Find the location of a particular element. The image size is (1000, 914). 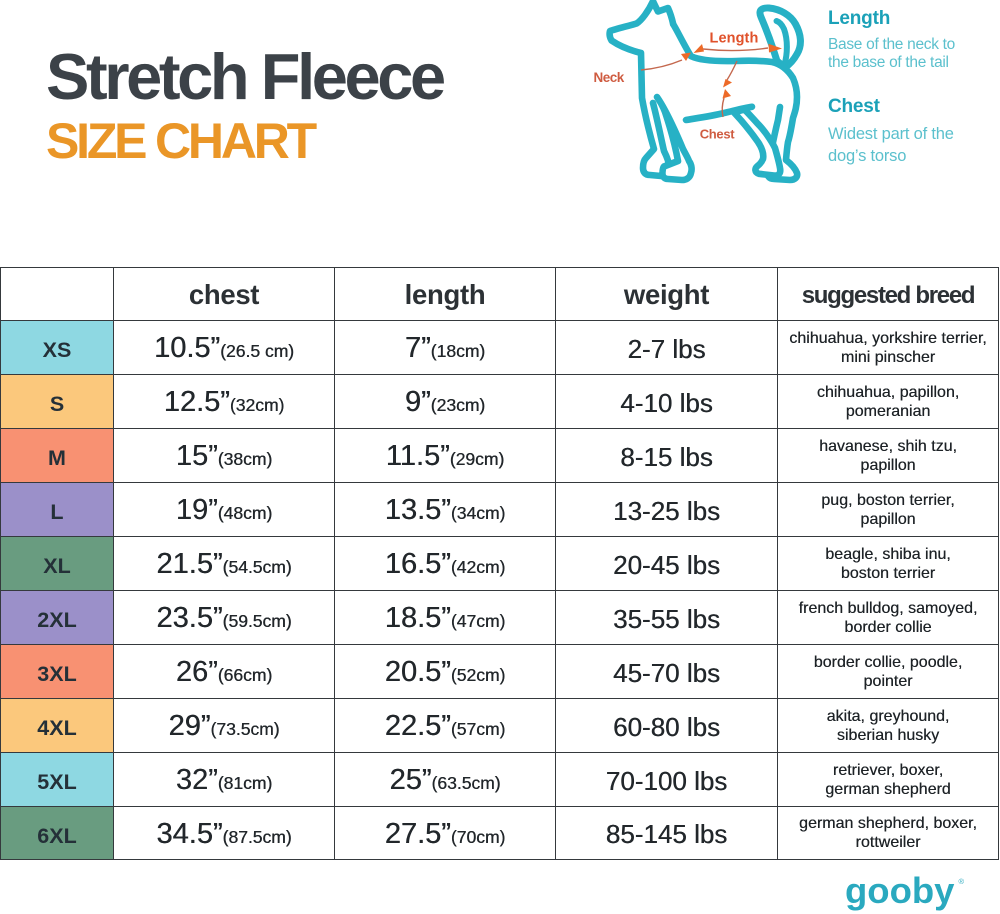

svg-text: Length is located at coordinates (734, 39).